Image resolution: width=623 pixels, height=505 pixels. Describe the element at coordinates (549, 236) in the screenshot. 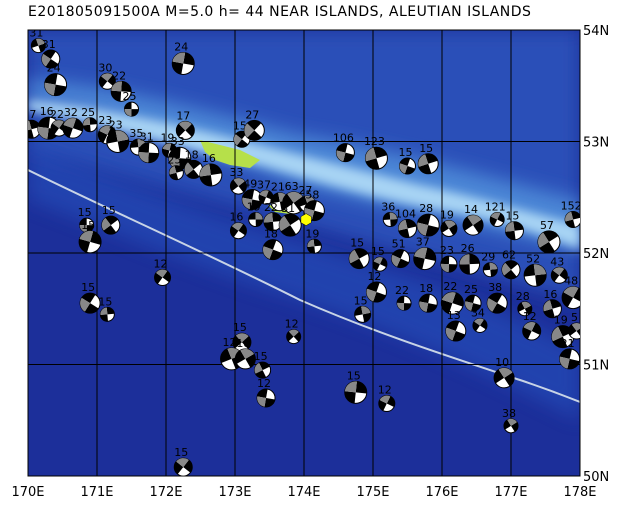

I see `focal-mechanism: 57` at that location.